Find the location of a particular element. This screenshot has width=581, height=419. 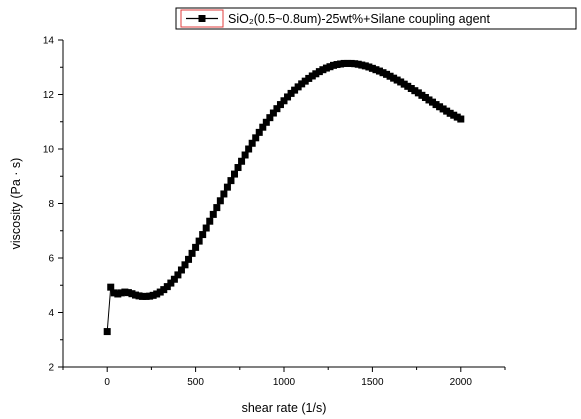

legend-symbol-marker is located at coordinates (202, 18).